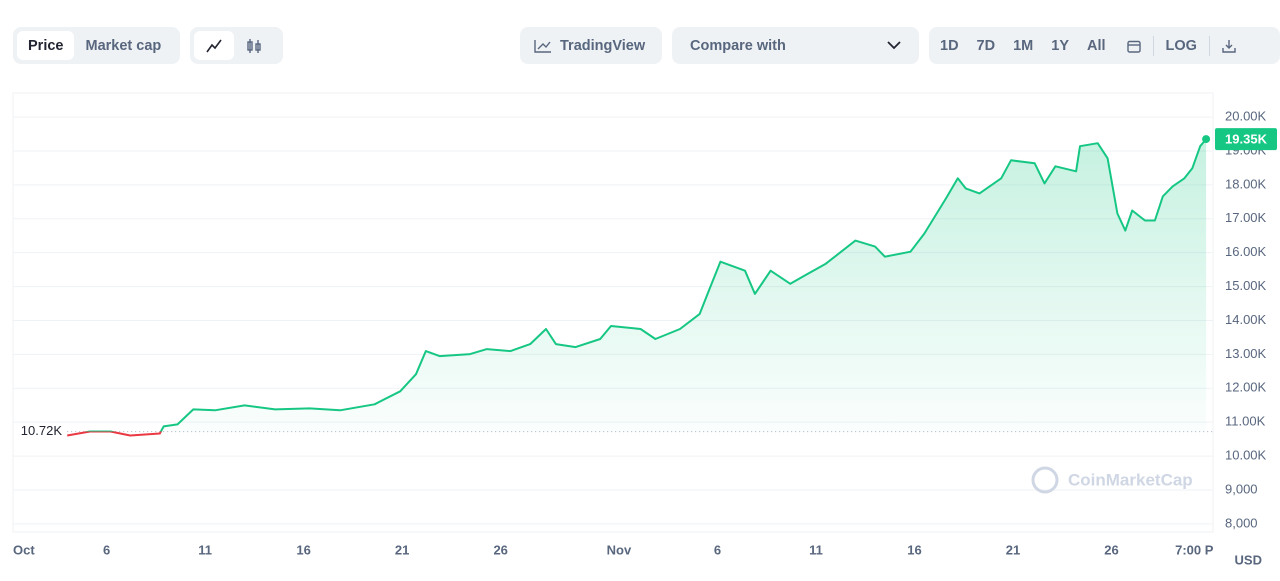 The height and width of the screenshot is (581, 1280). What do you see at coordinates (24, 549) in the screenshot?
I see `x-tick-label: Oct` at bounding box center [24, 549].